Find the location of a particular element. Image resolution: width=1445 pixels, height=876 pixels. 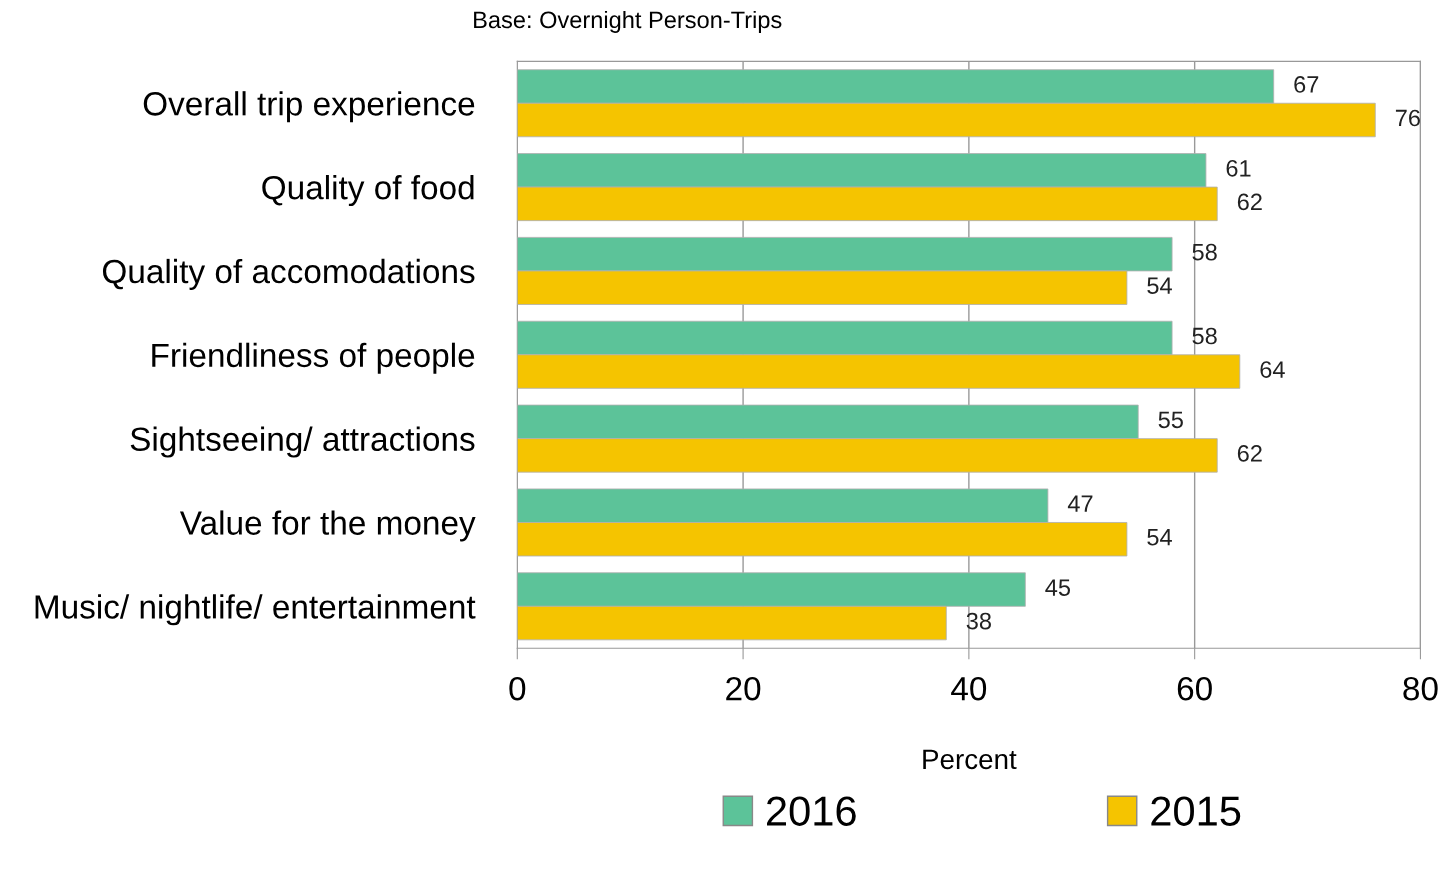

y-tick-label: Sightseeing/ attractions is located at coordinates (302, 442).